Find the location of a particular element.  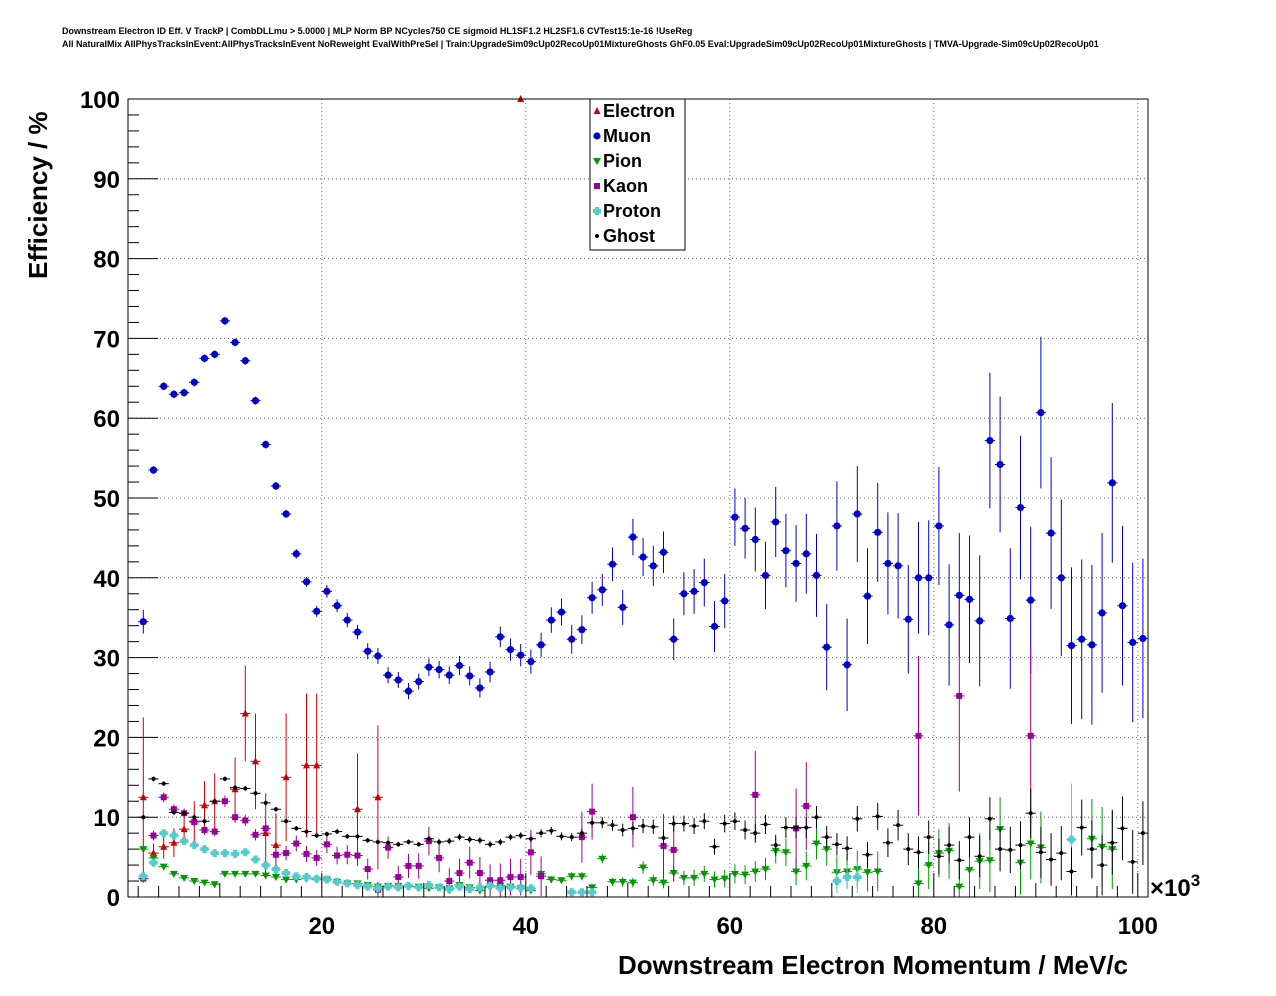

x-tick-label: 100 is located at coordinates (1138, 926).